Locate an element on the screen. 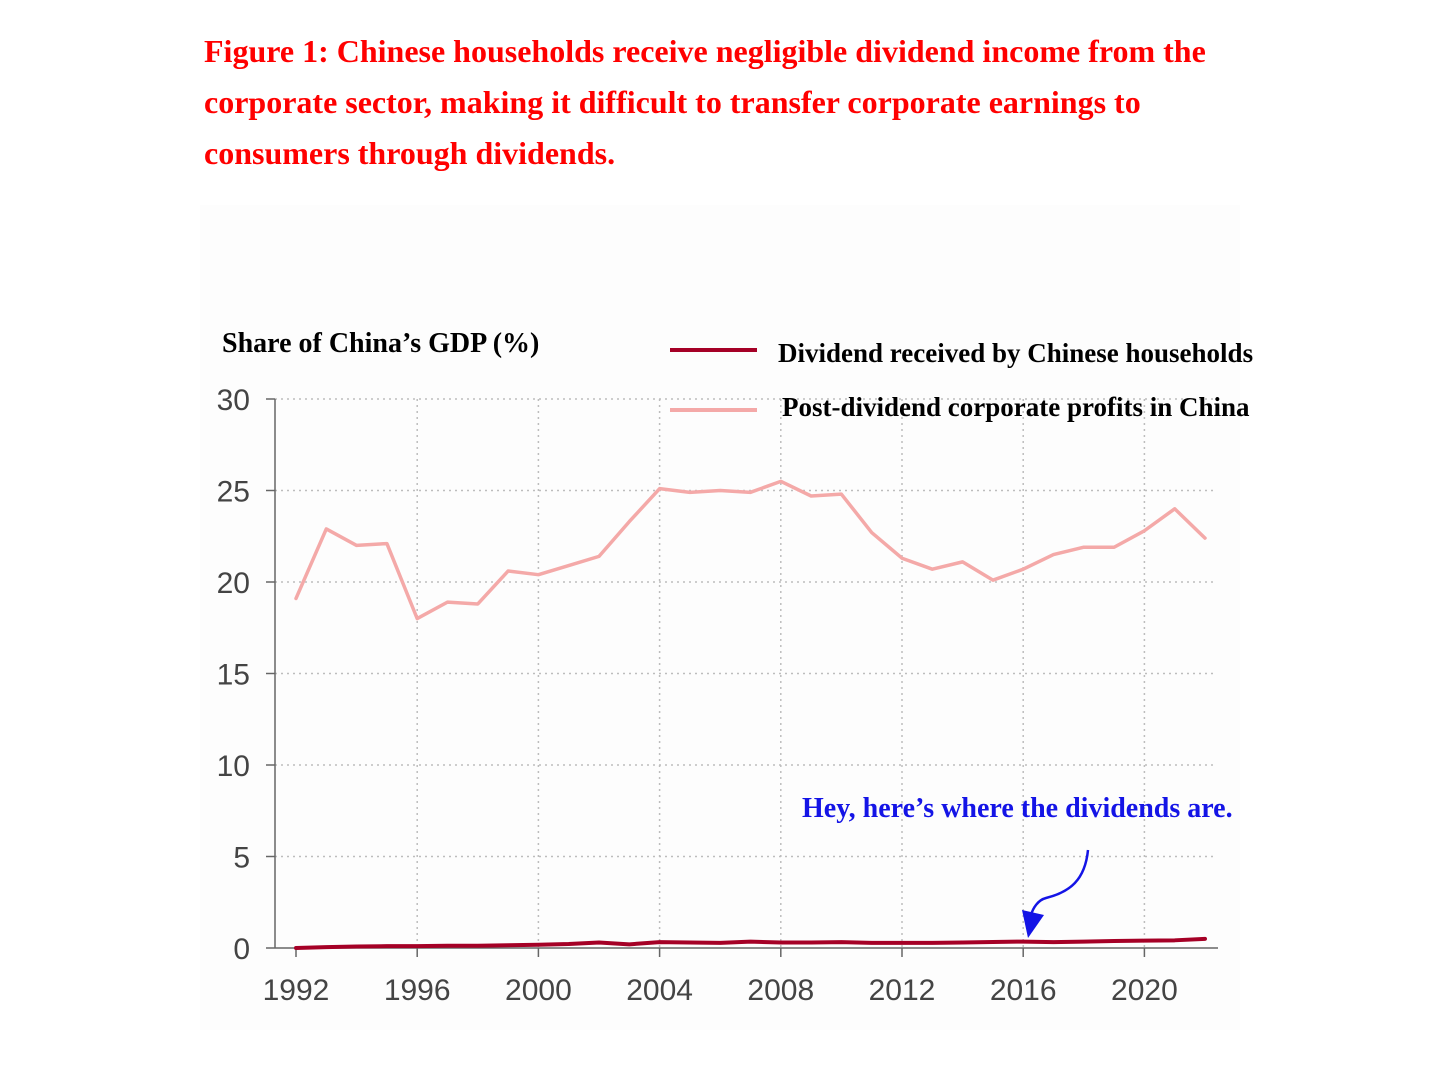  y-tick-label-5: 5 is located at coordinates (241, 858).